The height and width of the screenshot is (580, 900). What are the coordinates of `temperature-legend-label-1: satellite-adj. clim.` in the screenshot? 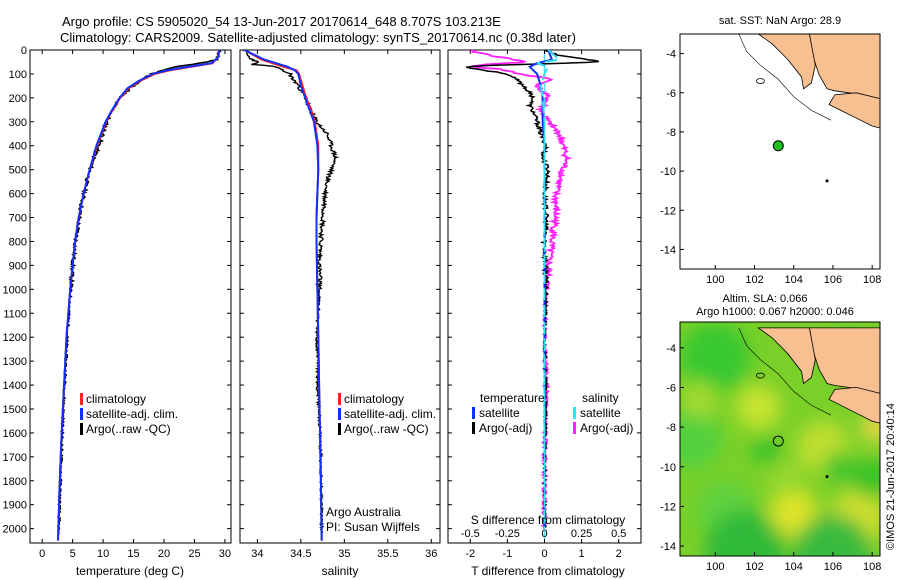 It's located at (132, 414).